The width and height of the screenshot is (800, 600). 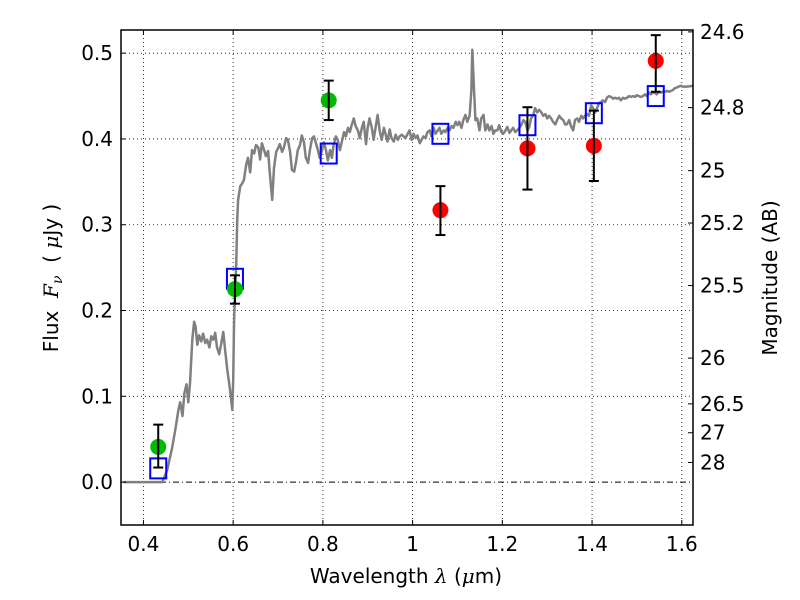 I want to click on y-tick-label: 0.3, so click(x=97, y=225).